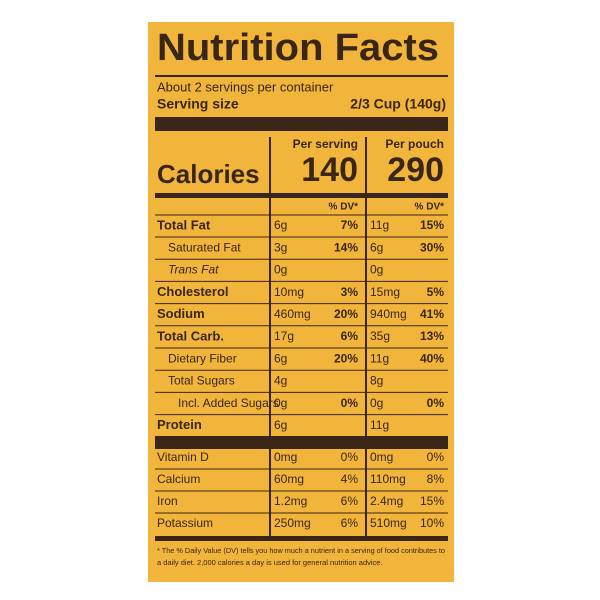 This screenshot has height=600, width=600. What do you see at coordinates (350, 479) in the screenshot?
I see `daily-value: 4%` at bounding box center [350, 479].